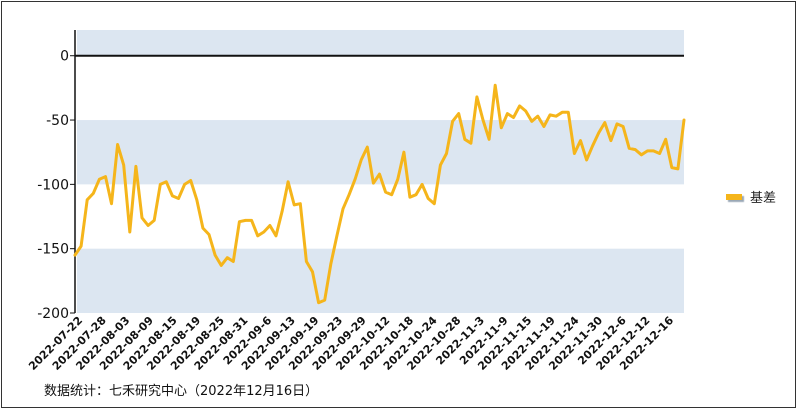 Image resolution: width=799 pixels, height=411 pixels. What do you see at coordinates (763, 198) in the screenshot?
I see `legend-label-basis: 基差` at bounding box center [763, 198].